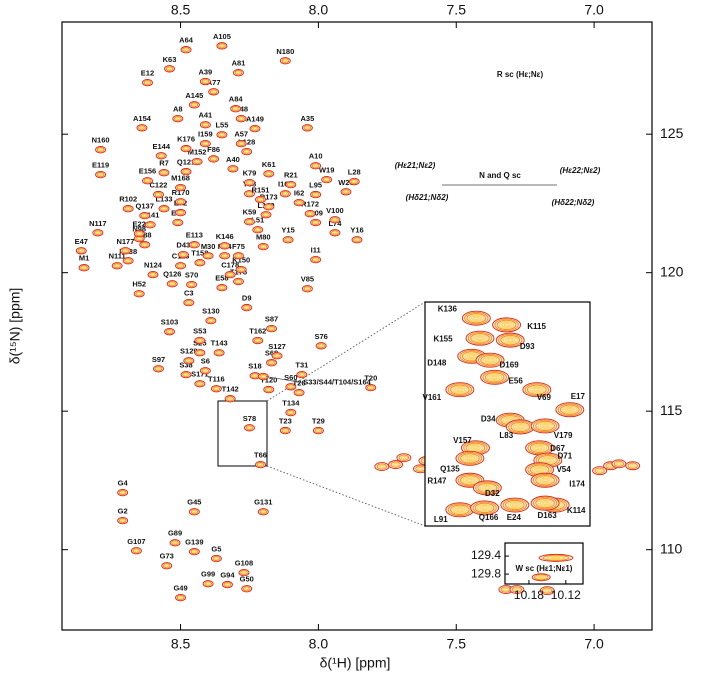 This screenshot has width=710, height=678. What do you see at coordinates (544, 397) in the screenshot?
I see `zoom-label: V69` at bounding box center [544, 397].